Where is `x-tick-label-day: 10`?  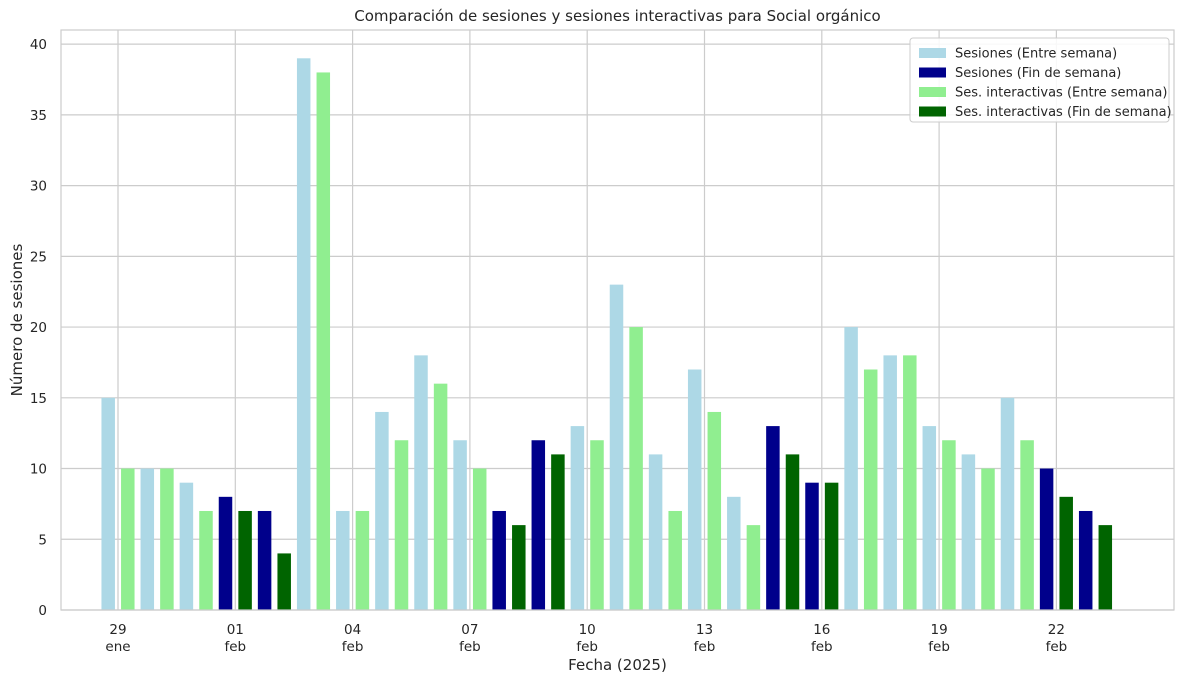 x-tick-label-day: 10 is located at coordinates (587, 630).